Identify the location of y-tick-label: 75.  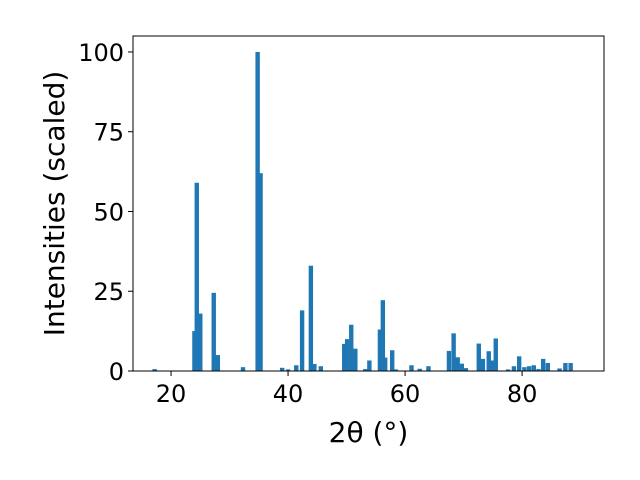
(108, 133).